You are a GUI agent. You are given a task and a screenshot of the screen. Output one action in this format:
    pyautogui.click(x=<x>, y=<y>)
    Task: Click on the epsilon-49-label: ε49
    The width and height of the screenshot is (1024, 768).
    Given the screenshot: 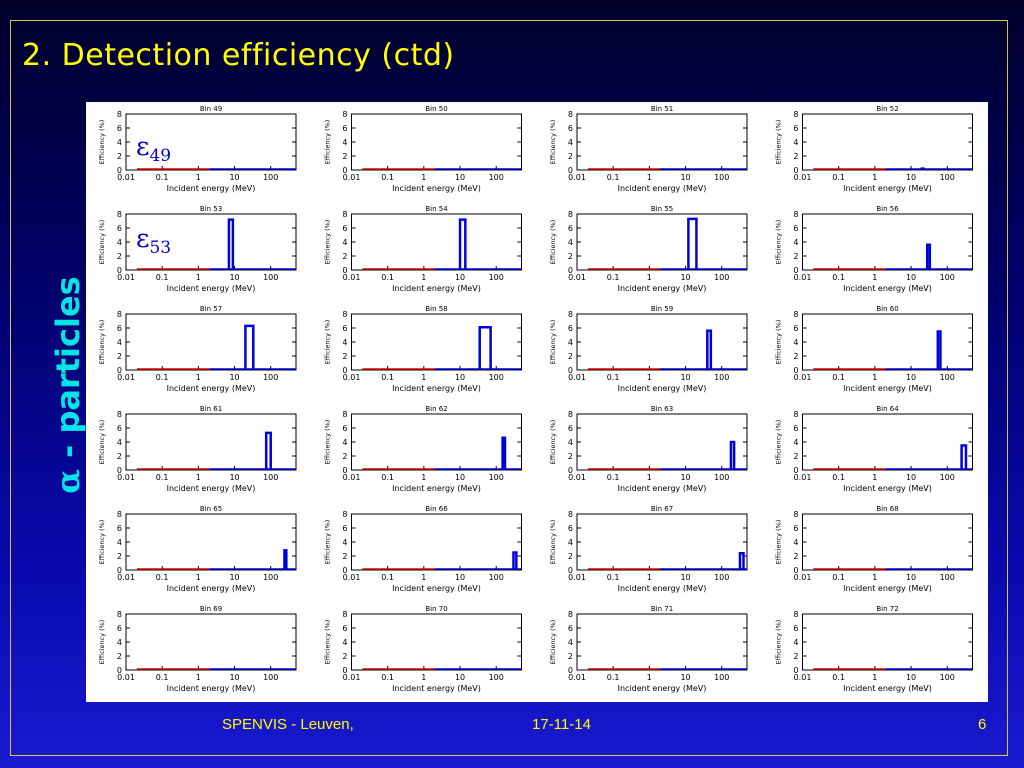 What is the action you would take?
    pyautogui.click(x=153, y=149)
    